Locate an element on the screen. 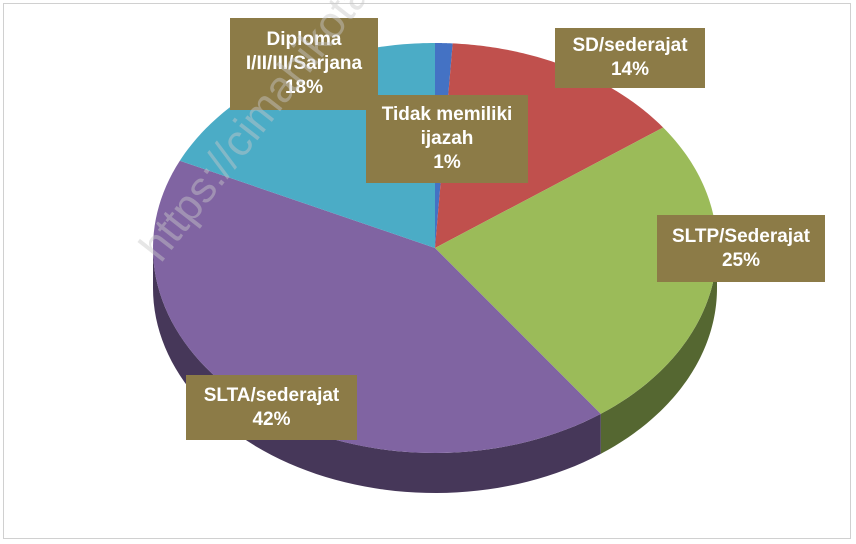  slice is located at coordinates (549, 145).